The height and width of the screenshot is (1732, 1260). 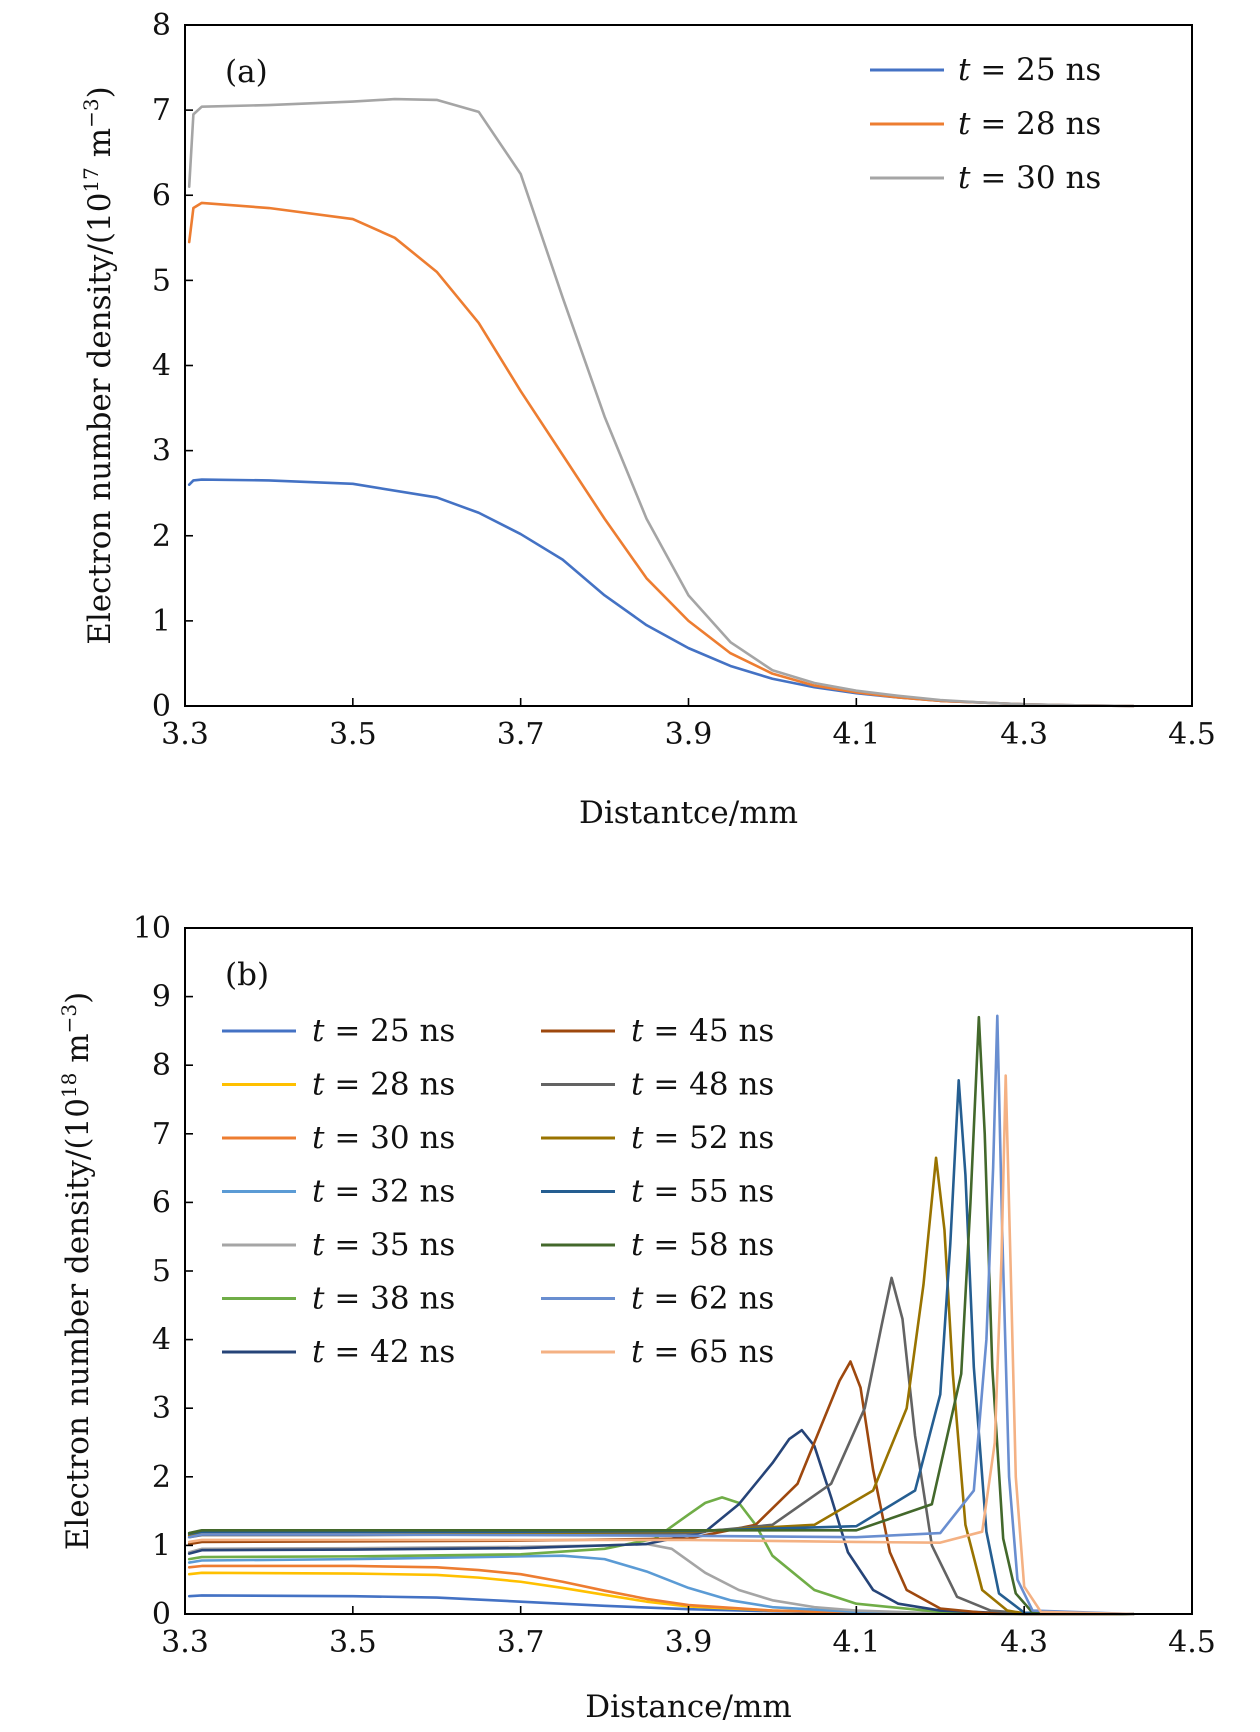 I want to click on legend-label: t = 35 ns, so click(x=383, y=1245).